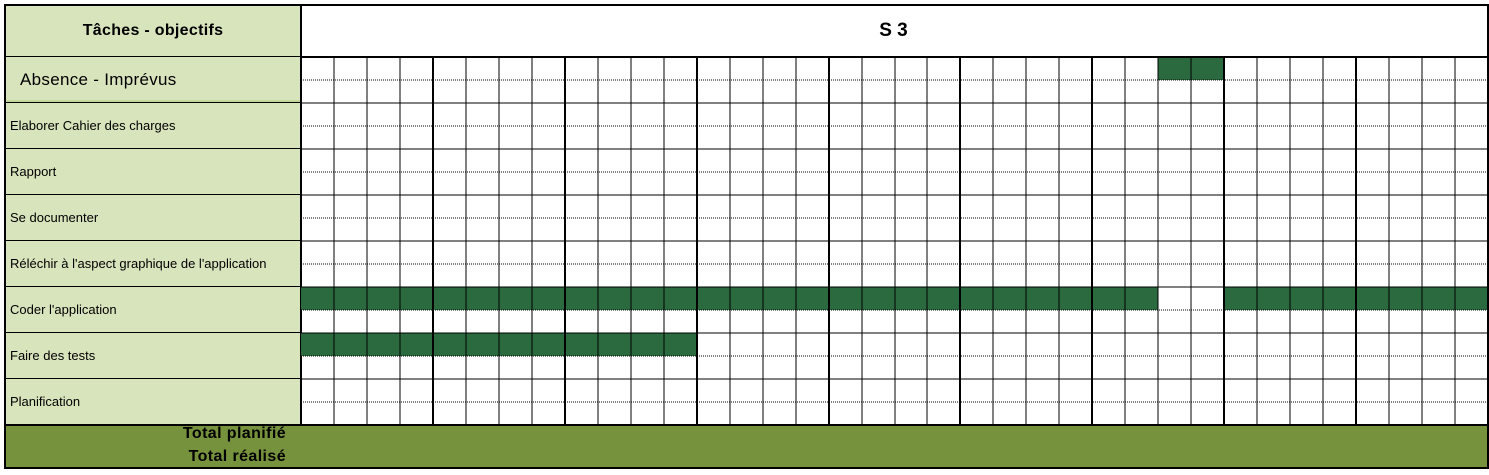 The height and width of the screenshot is (475, 1489). I want to click on task-label-text: Faire des tests, so click(53, 355).